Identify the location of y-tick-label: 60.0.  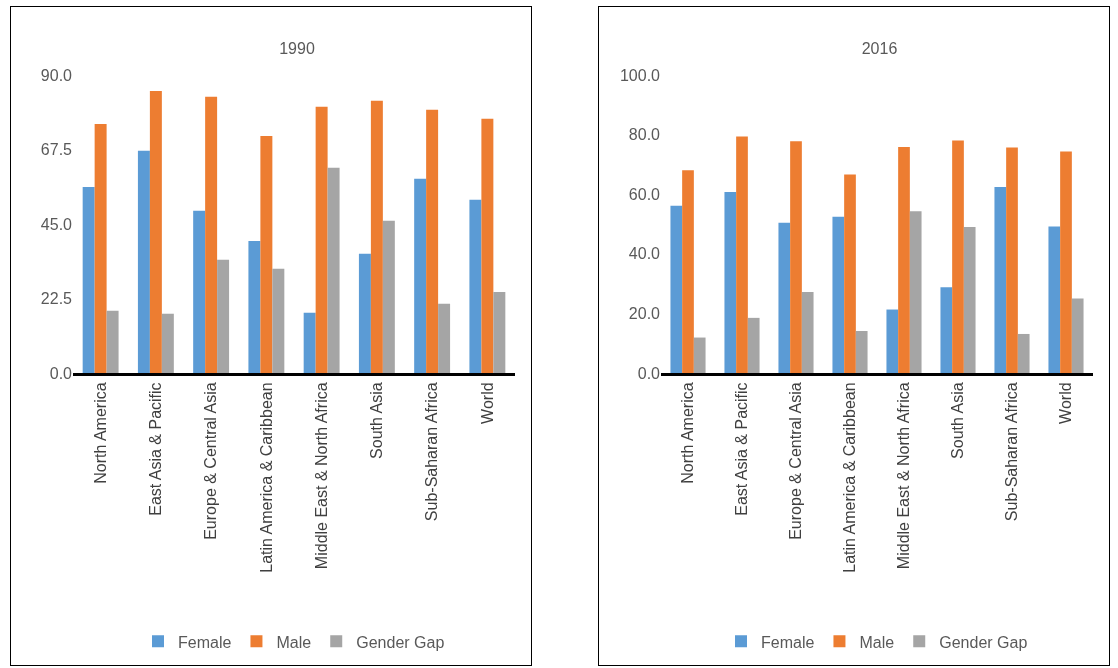
(644, 194).